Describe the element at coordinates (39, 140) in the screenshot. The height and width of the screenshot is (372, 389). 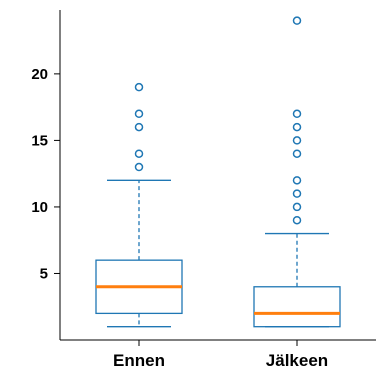
I see `y-tick-label: 15` at that location.